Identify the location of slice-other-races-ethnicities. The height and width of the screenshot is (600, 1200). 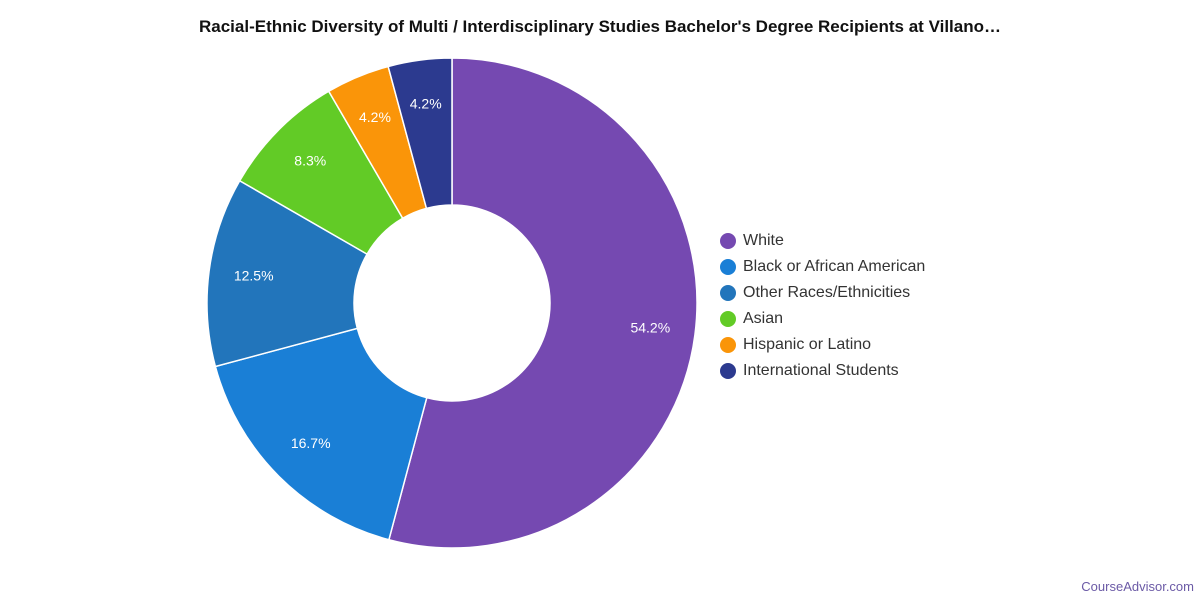
(287, 273).